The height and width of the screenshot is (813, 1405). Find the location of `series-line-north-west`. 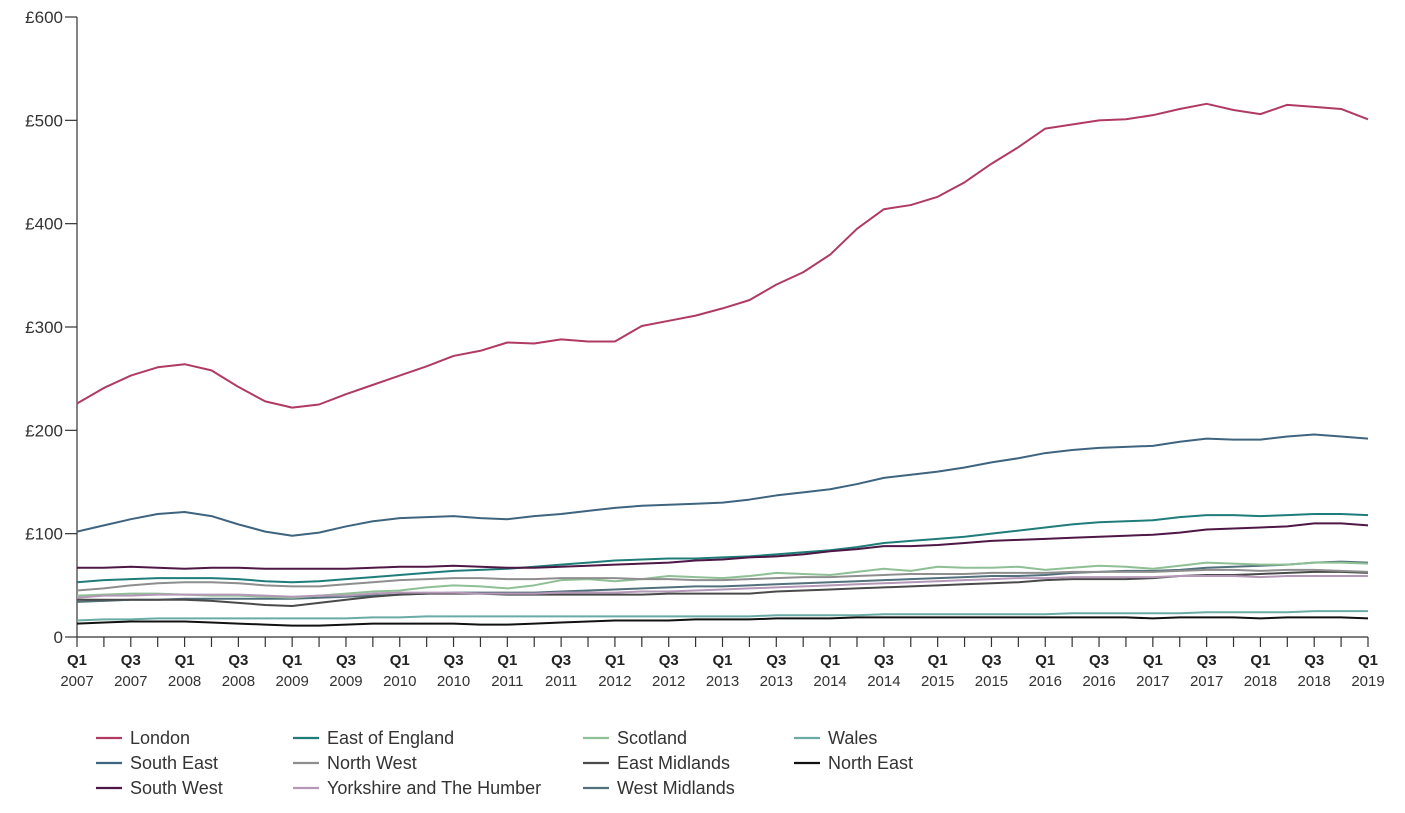

series-line-north-west is located at coordinates (722, 580).